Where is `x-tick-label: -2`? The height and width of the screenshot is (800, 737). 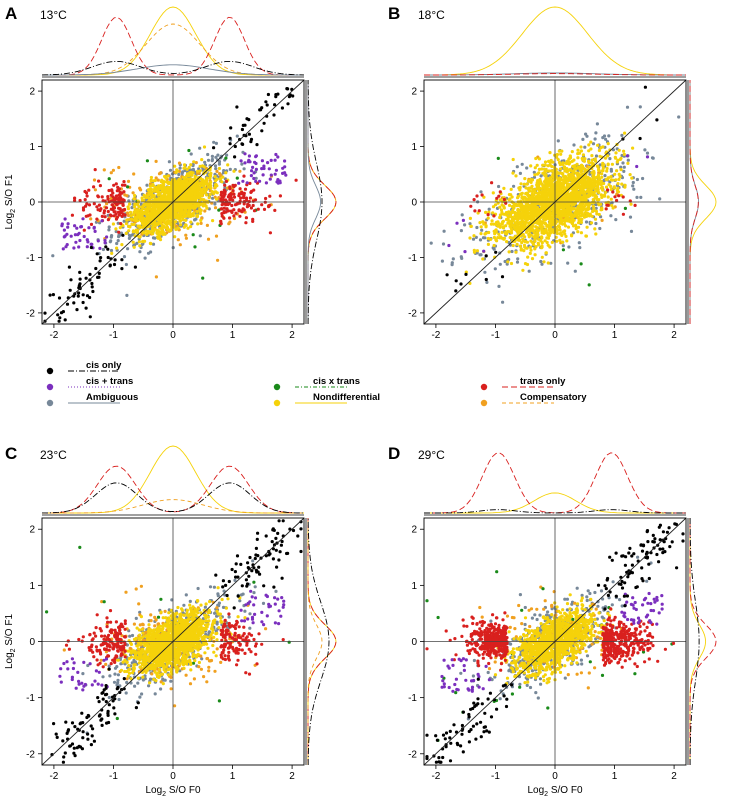 x-tick-label: -2 is located at coordinates (53, 335).